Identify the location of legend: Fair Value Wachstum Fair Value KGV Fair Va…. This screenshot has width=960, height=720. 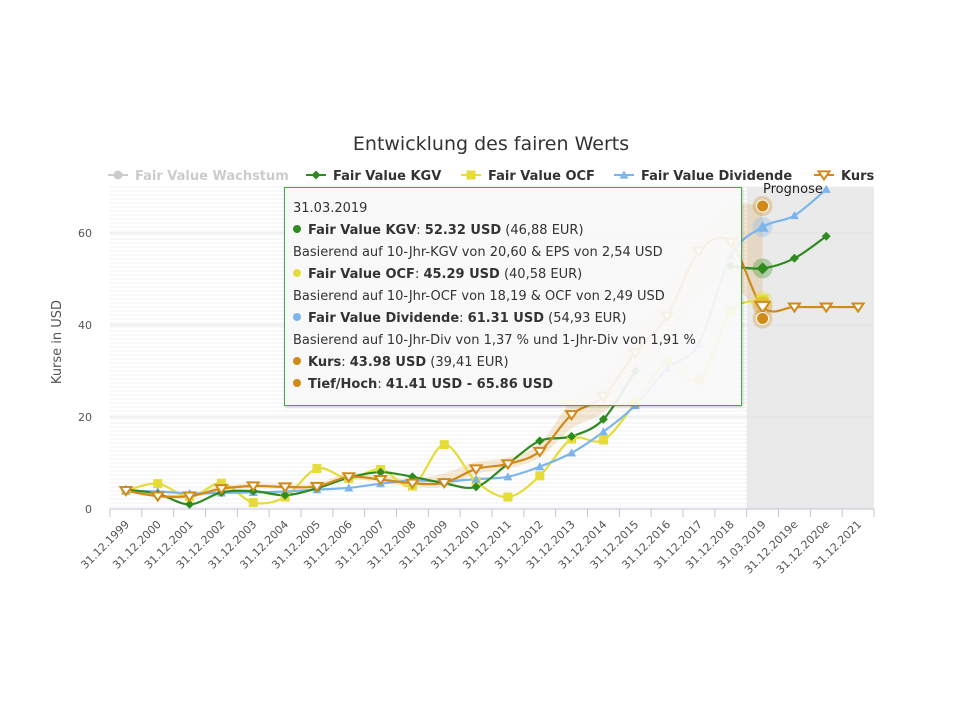
(491, 176).